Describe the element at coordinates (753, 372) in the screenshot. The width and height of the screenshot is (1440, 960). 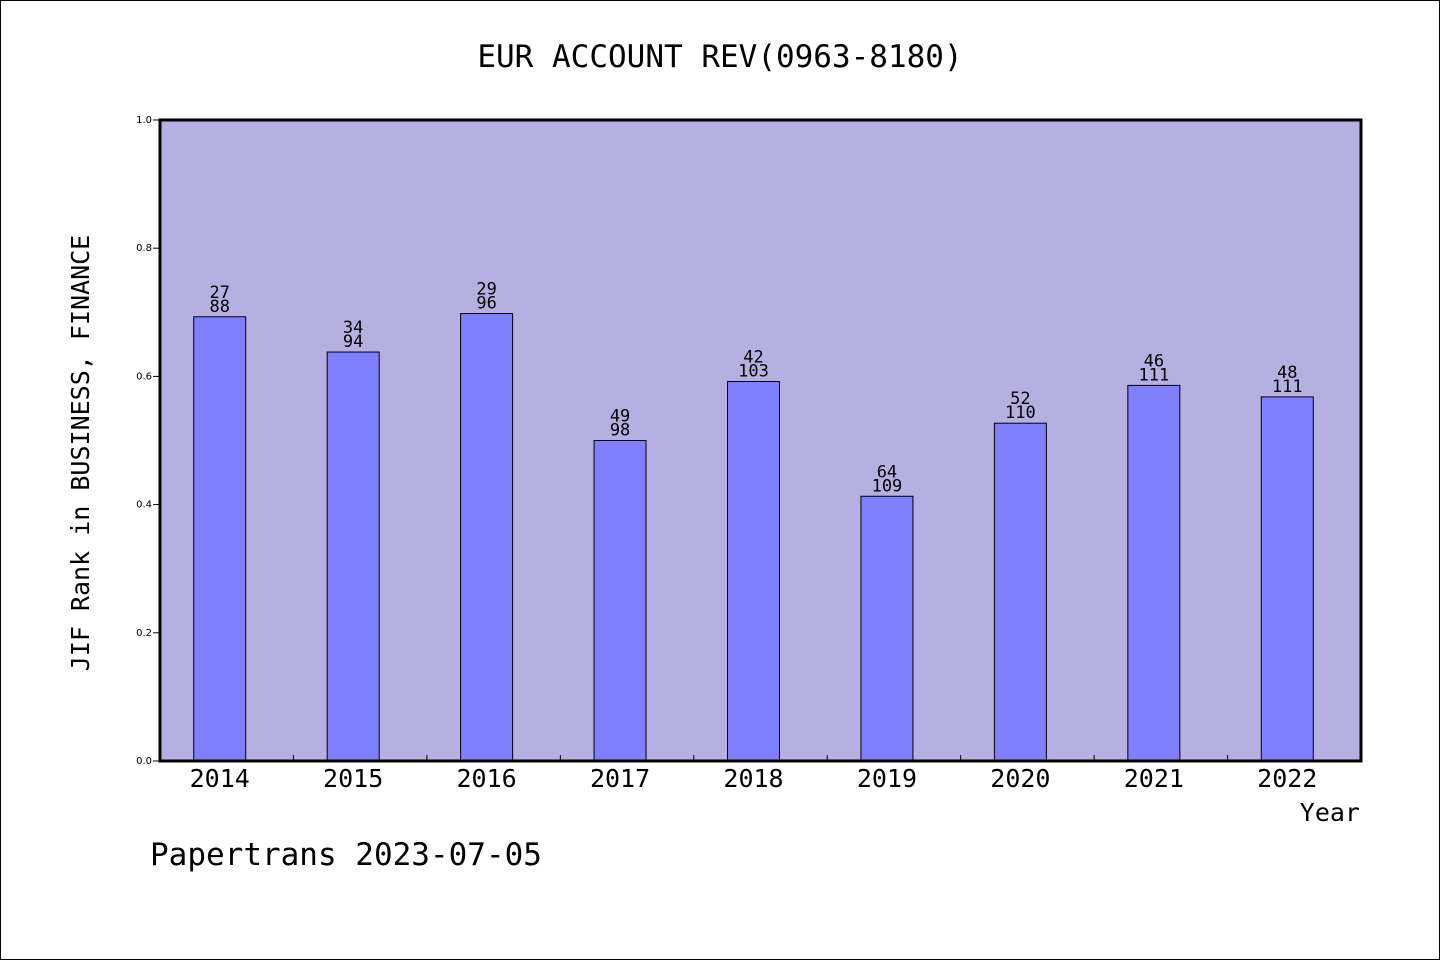
I see `bar-total-label: 103` at that location.